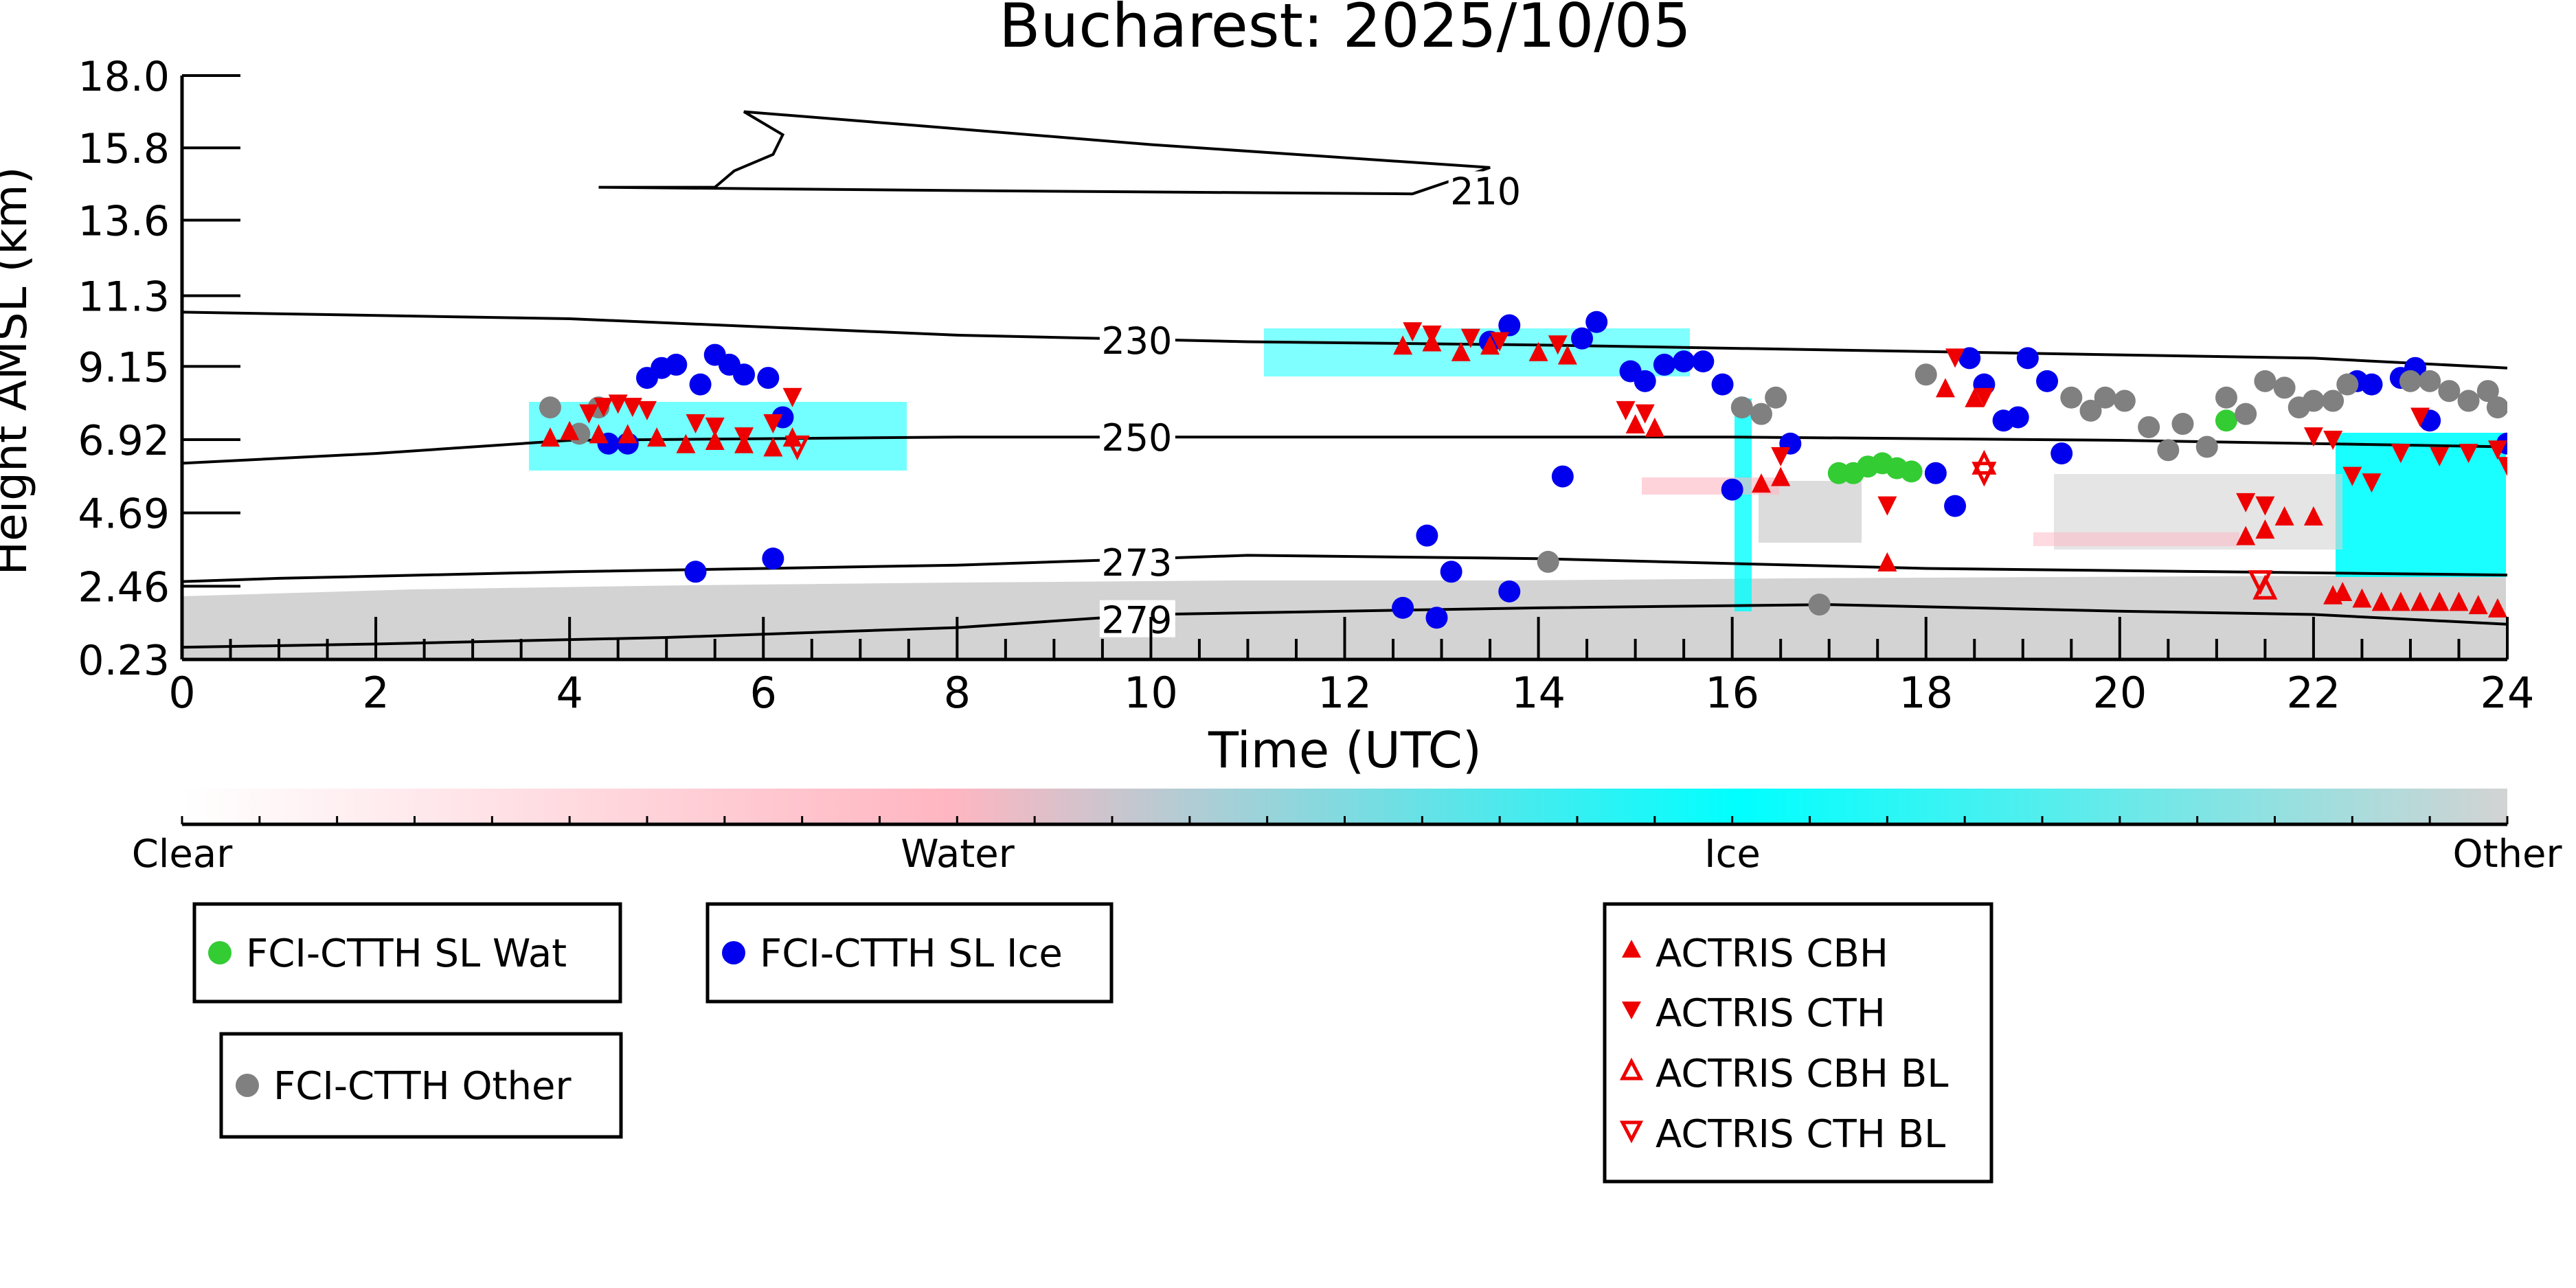 Image resolution: width=2576 pixels, height=1288 pixels. Describe the element at coordinates (1631, 1069) in the screenshot. I see `legend-cbh-bl-marker` at that location.